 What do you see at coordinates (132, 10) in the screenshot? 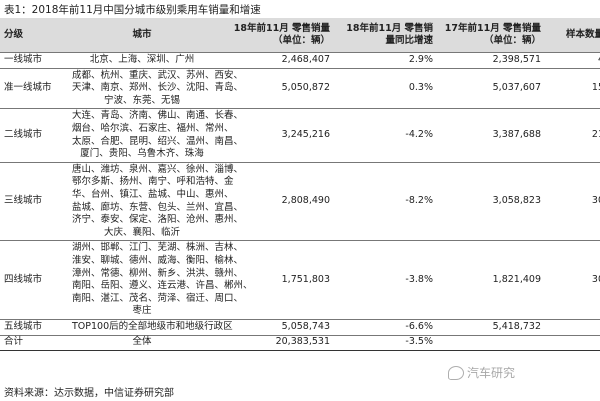
I see `table-title: 表1：2018年前11月中国分城市级别乘用车销量和增速` at bounding box center [132, 10].